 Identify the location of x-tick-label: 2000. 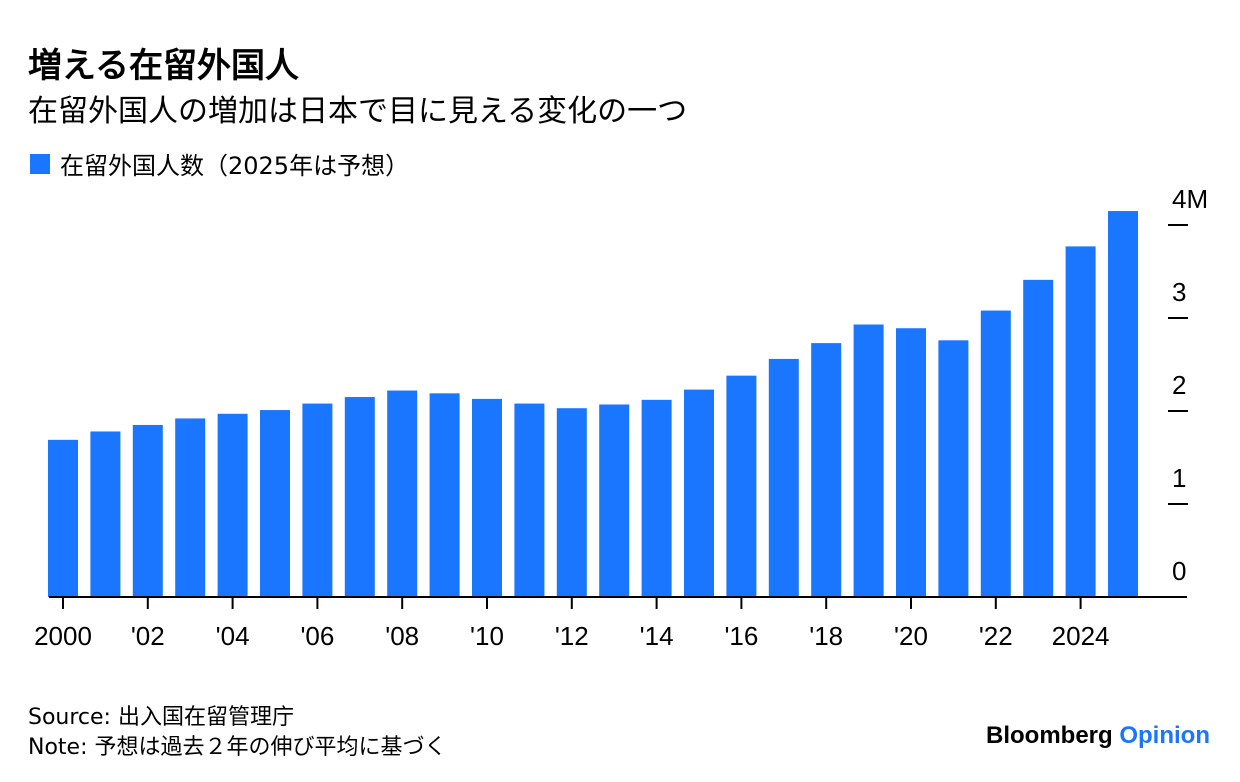
(63, 636).